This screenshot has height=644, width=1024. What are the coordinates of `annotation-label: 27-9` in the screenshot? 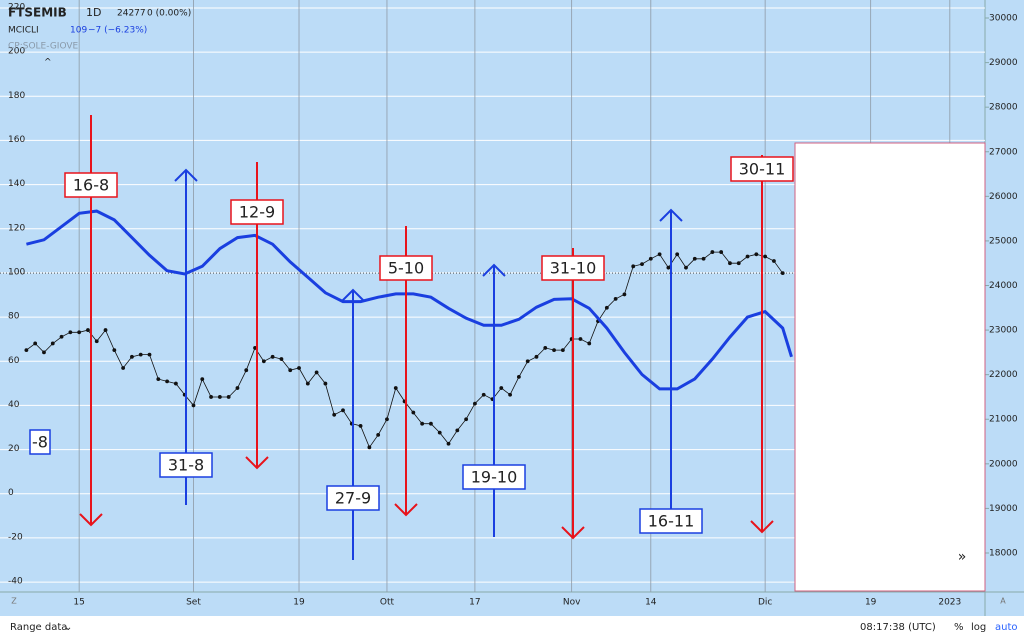 It's located at (353, 498).